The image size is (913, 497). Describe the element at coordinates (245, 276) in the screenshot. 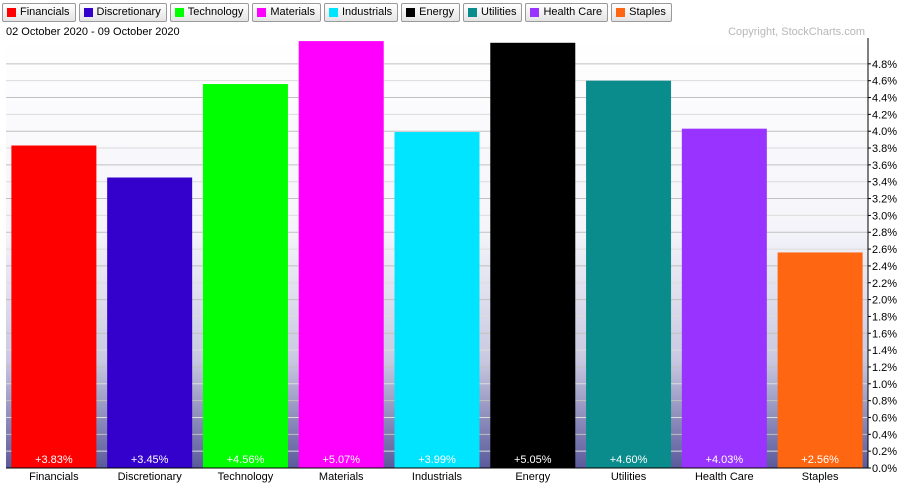

I see `bar-technology` at that location.